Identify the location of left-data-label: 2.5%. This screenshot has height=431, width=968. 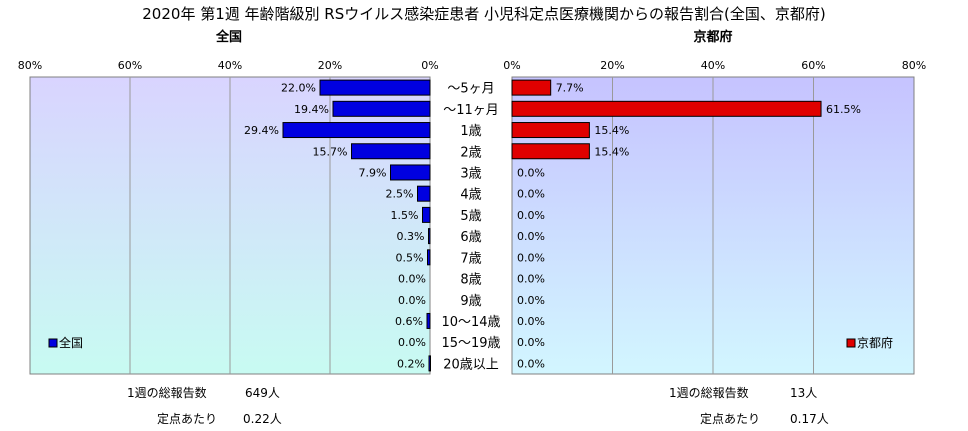
(400, 194).